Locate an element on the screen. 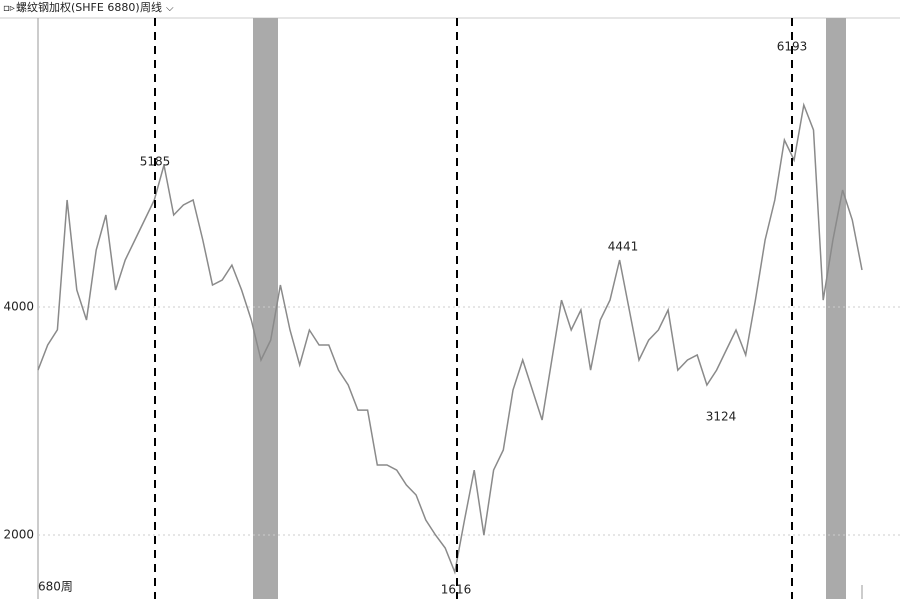 This screenshot has height=599, width=900. price-annotation: 1616 is located at coordinates (456, 590).